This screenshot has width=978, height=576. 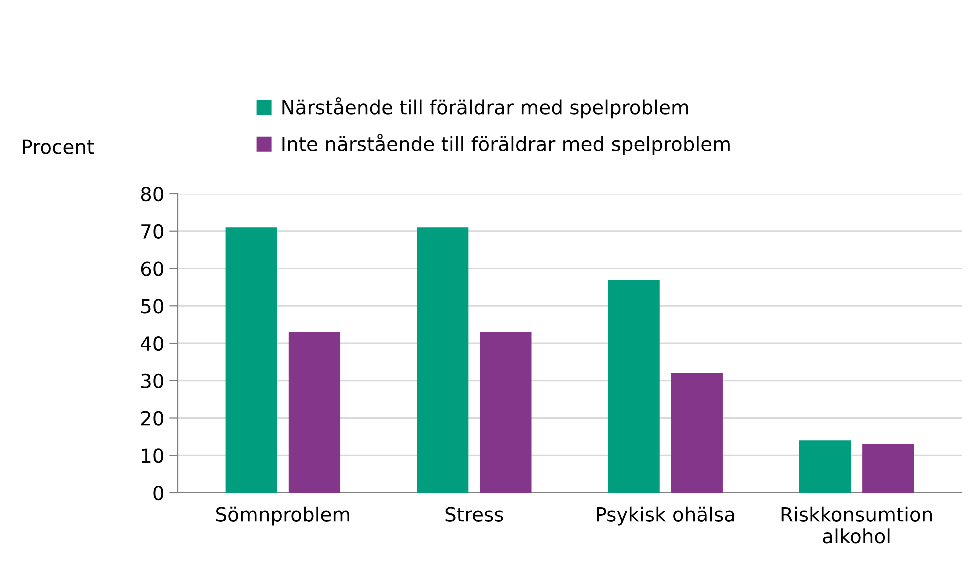 I want to click on y-tick-label: 0, so click(x=159, y=493).